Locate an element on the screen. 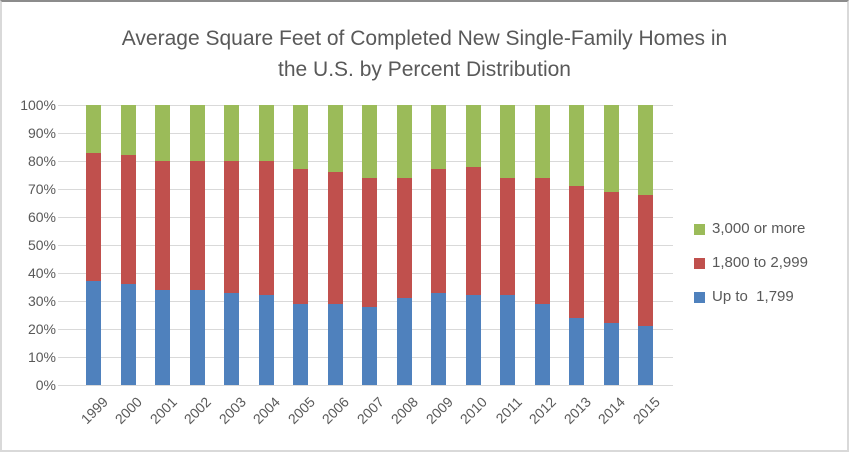 This screenshot has height=452, width=849. legend-label: 1,800 to 2,999 is located at coordinates (760, 262).